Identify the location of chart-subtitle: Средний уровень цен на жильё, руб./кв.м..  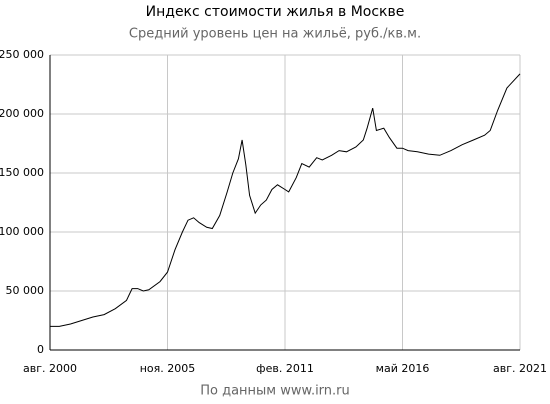
(275, 34).